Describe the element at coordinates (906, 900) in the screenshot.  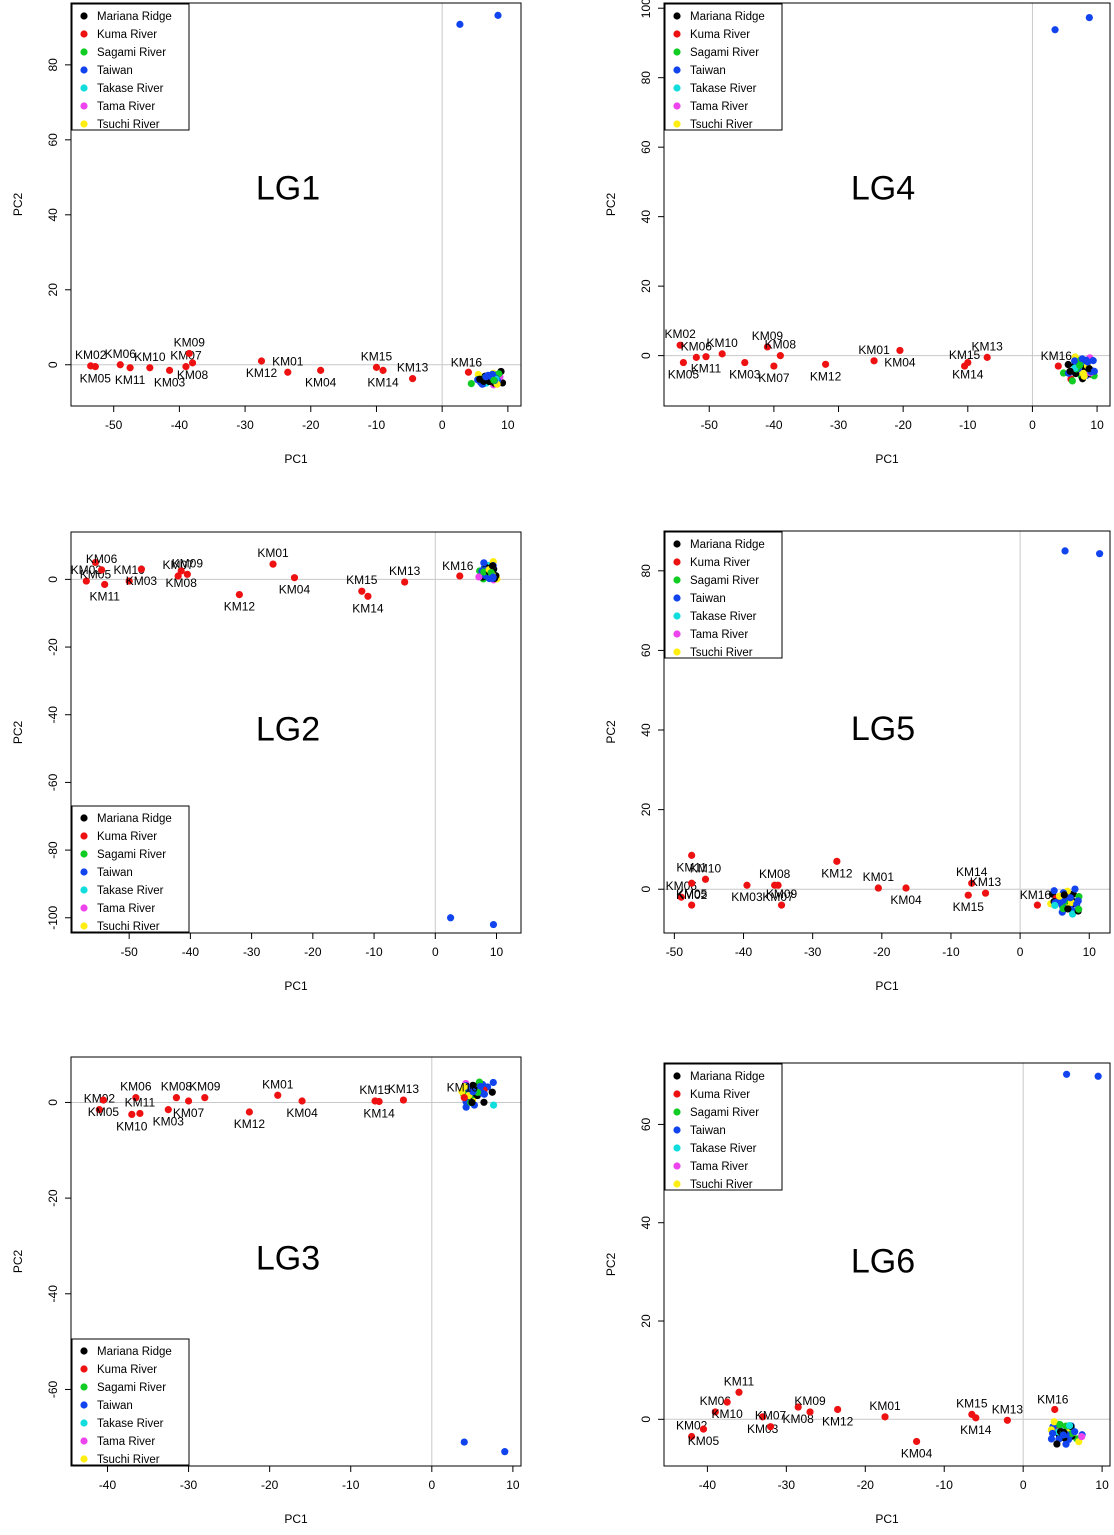
I see `point-label: KM04` at that location.